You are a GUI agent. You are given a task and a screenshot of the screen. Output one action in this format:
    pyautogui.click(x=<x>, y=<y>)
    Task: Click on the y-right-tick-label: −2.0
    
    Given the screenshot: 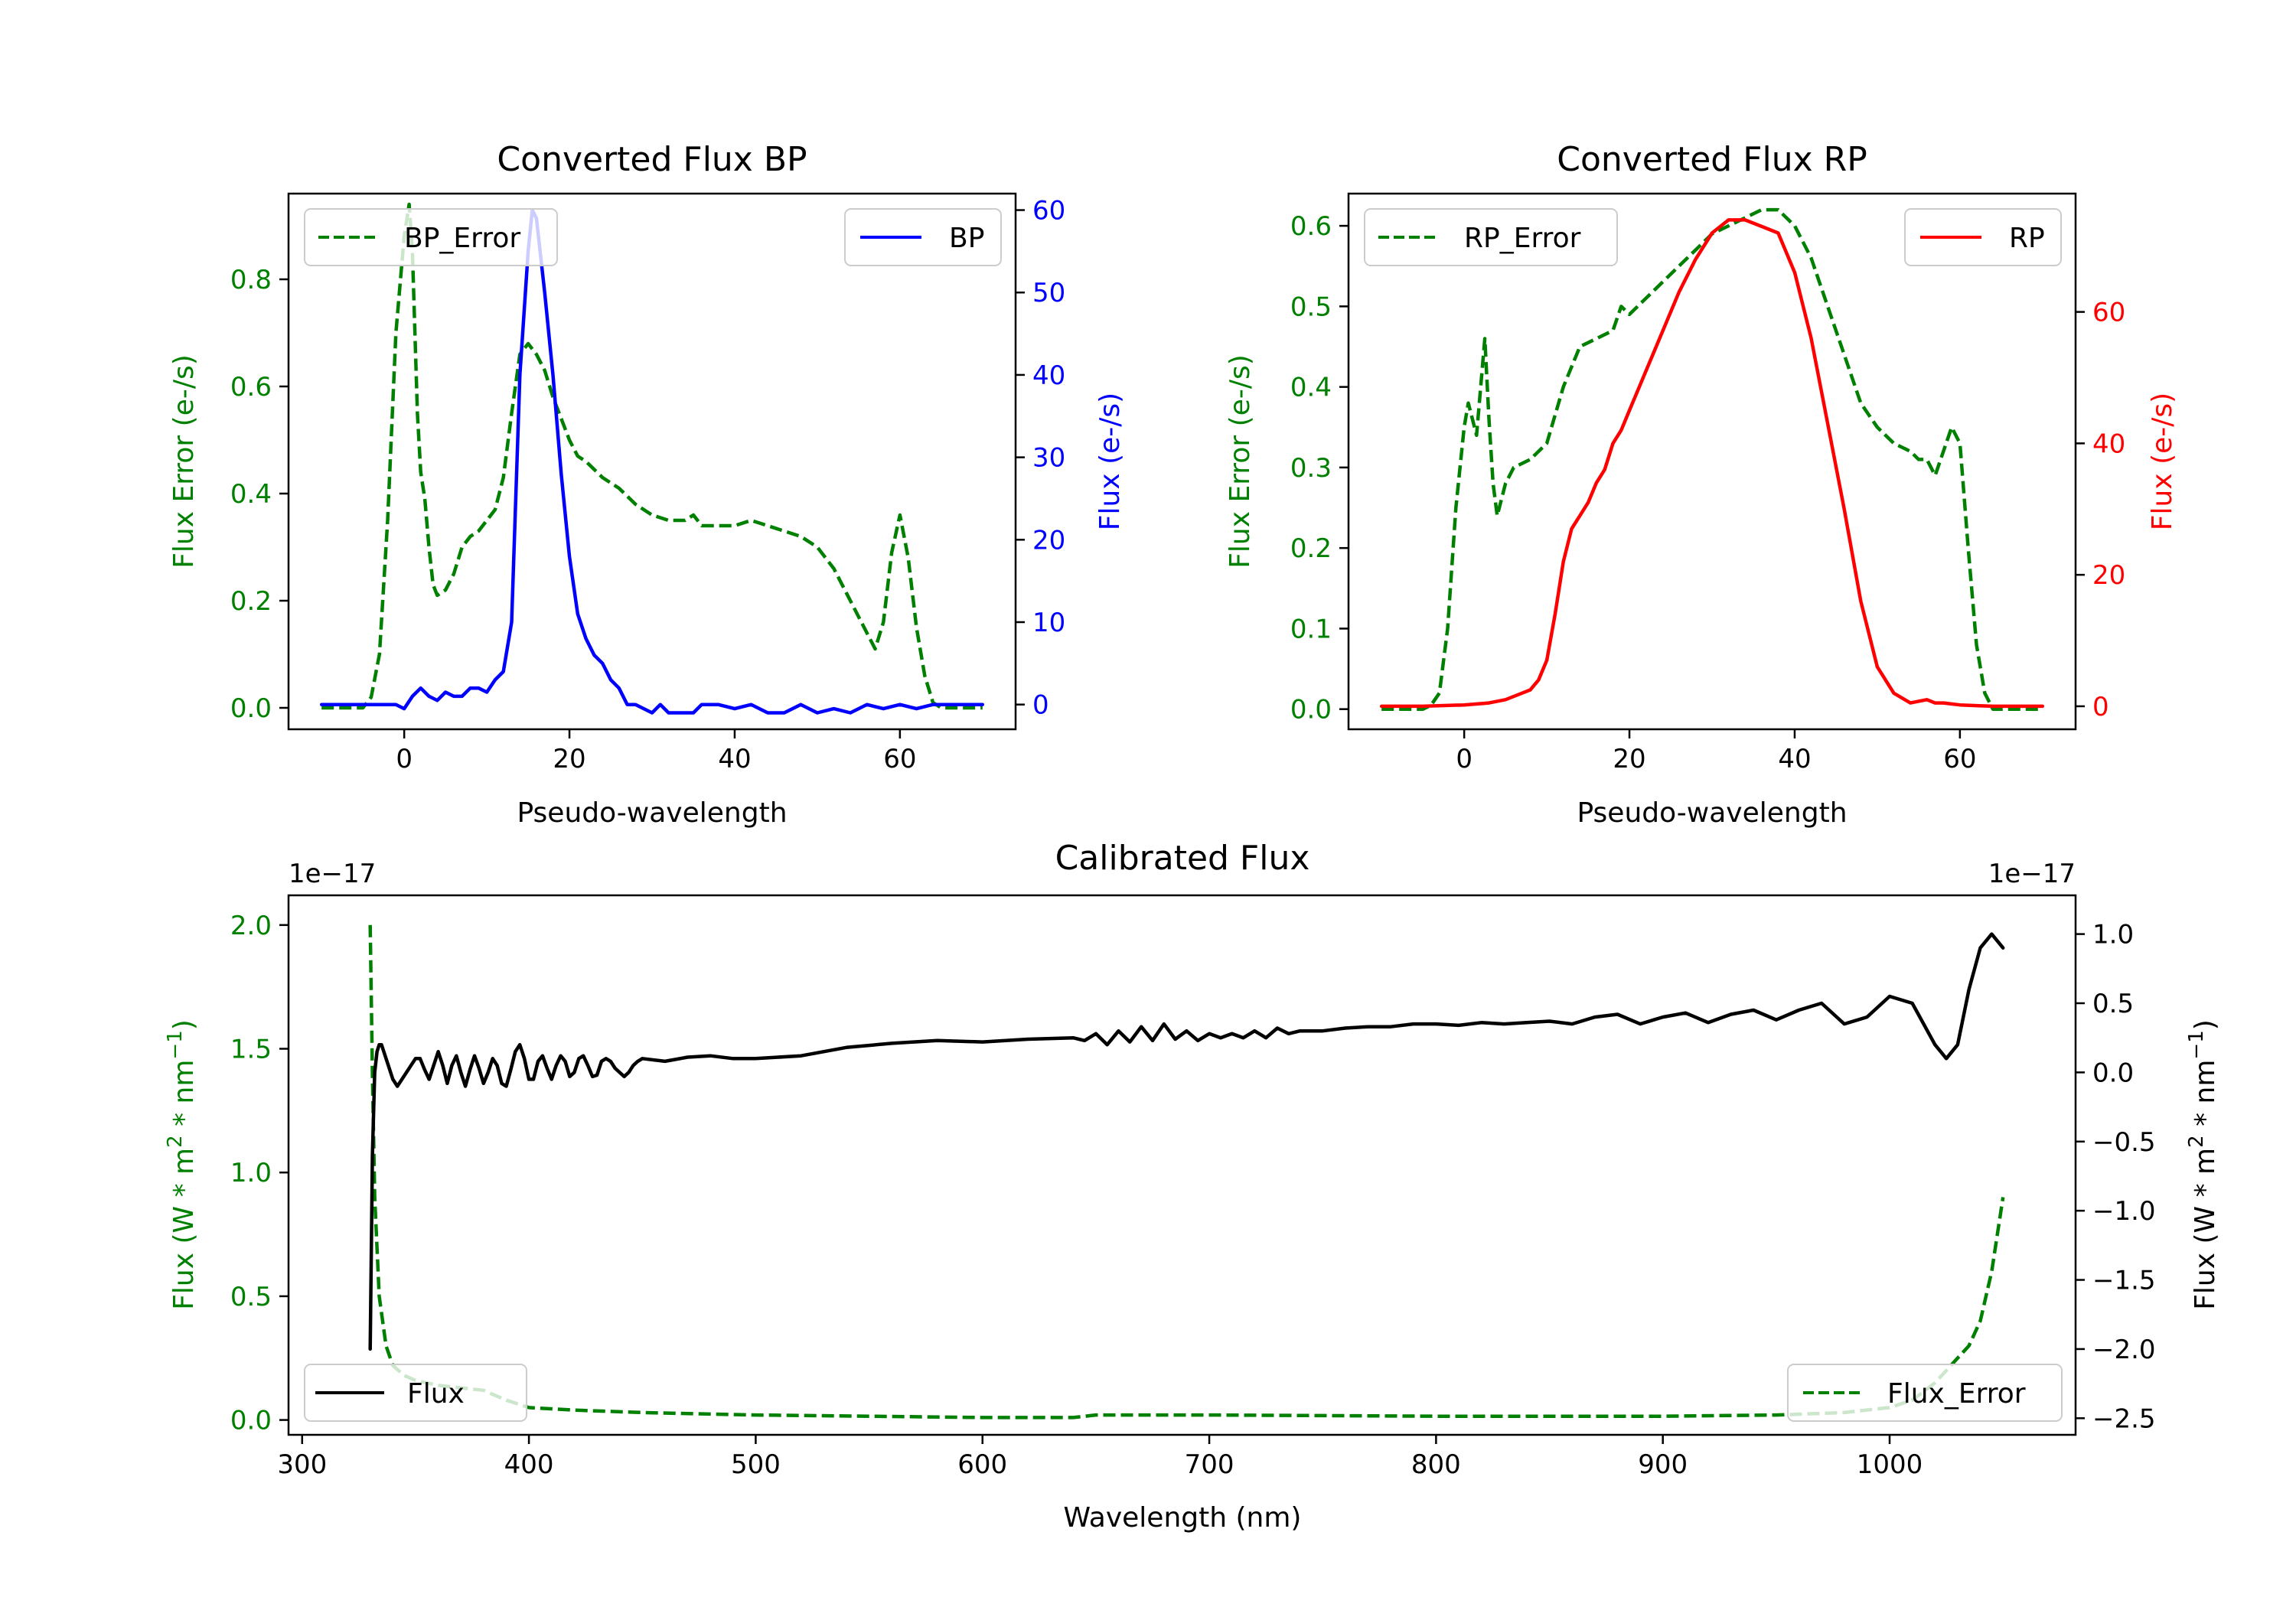 What is the action you would take?
    pyautogui.click(x=2124, y=1350)
    